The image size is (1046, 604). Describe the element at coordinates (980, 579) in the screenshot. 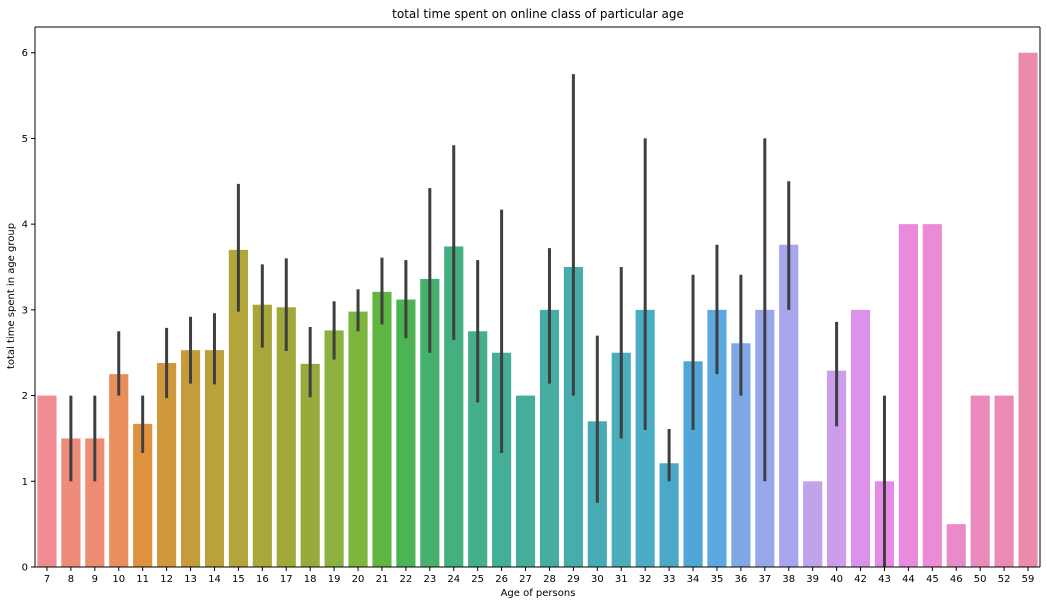

I see `x-tick-label-50: 50` at that location.